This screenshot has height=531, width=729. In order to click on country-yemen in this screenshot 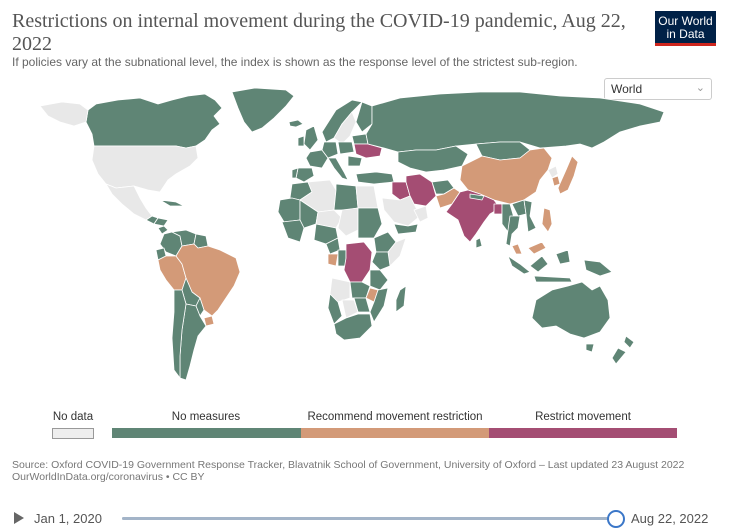, I will do `click(406, 229)`.